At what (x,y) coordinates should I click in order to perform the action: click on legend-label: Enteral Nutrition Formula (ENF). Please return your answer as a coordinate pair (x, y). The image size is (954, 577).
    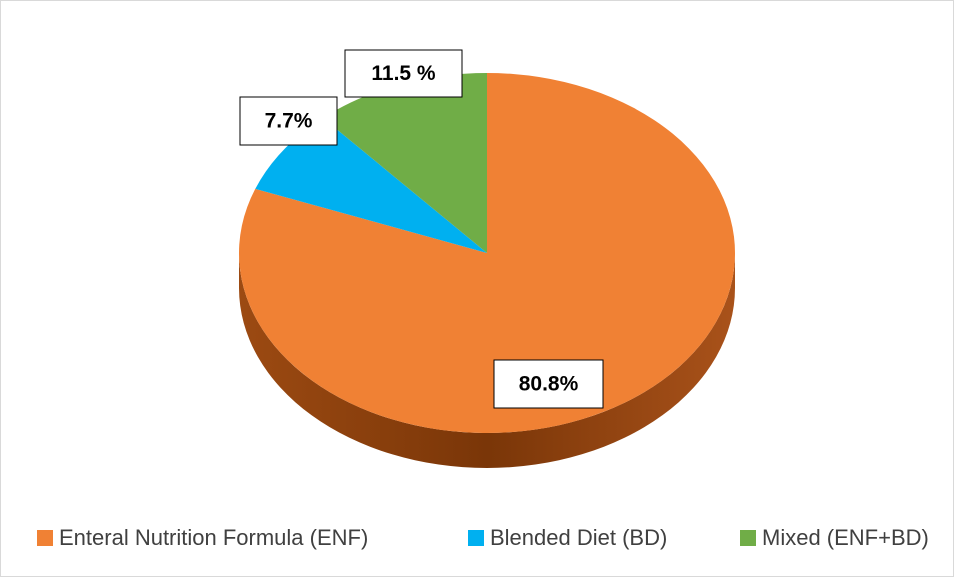
    Looking at the image, I should click on (213, 537).